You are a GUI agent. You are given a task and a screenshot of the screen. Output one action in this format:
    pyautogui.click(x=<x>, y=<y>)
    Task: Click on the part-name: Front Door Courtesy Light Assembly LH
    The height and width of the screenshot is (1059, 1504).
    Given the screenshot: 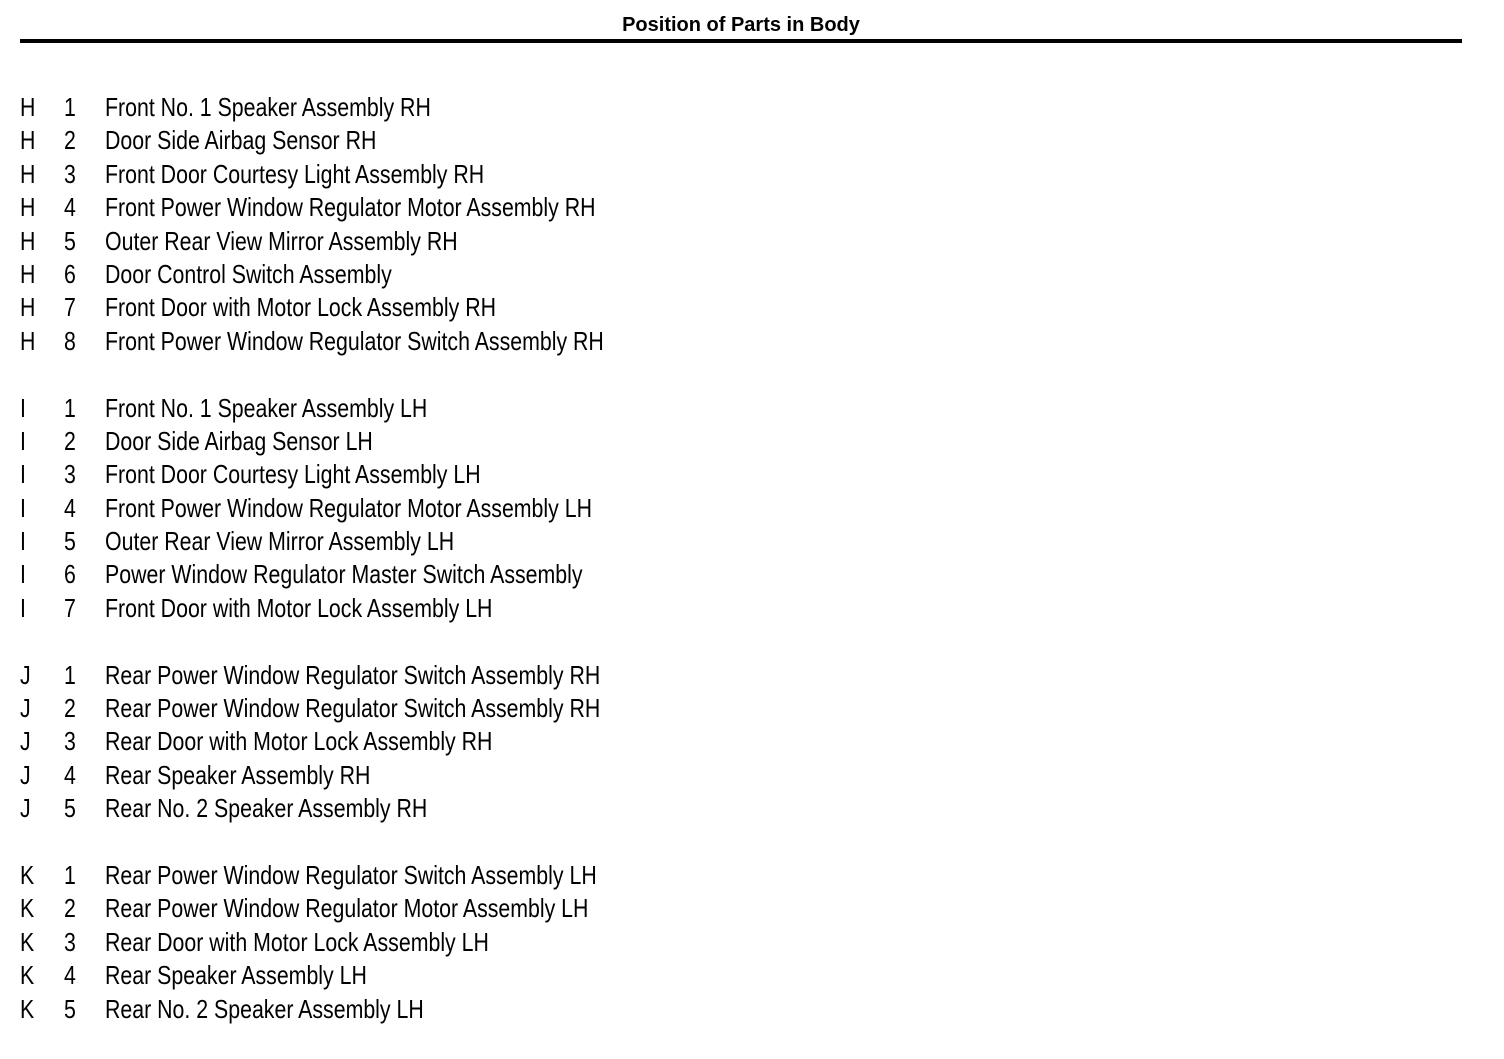 What is the action you would take?
    pyautogui.click(x=293, y=474)
    